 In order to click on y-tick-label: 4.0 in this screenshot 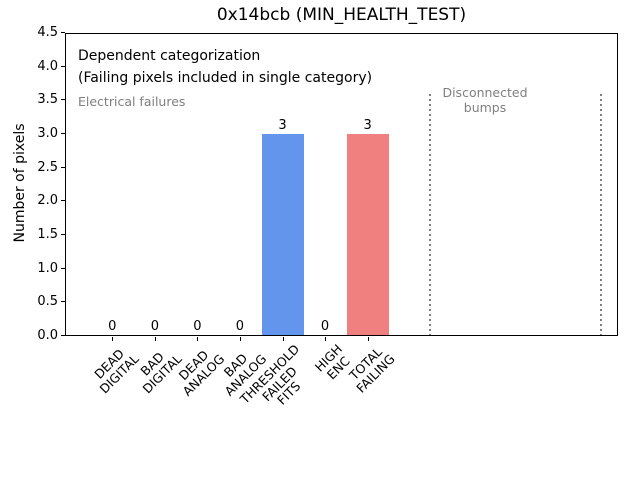, I will do `click(47, 66)`.